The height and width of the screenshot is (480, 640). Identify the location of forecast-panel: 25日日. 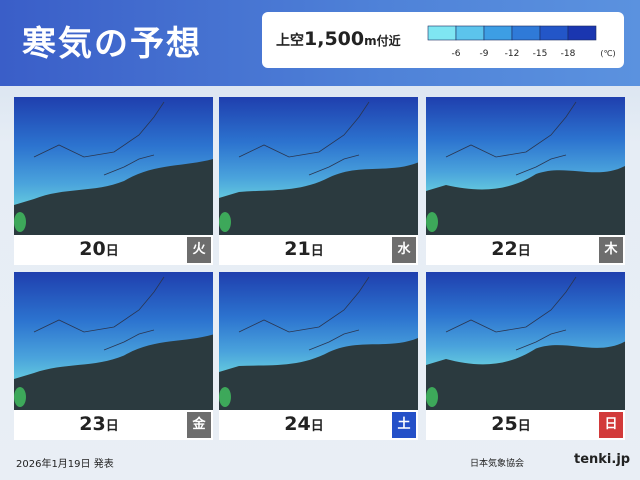
(525, 356).